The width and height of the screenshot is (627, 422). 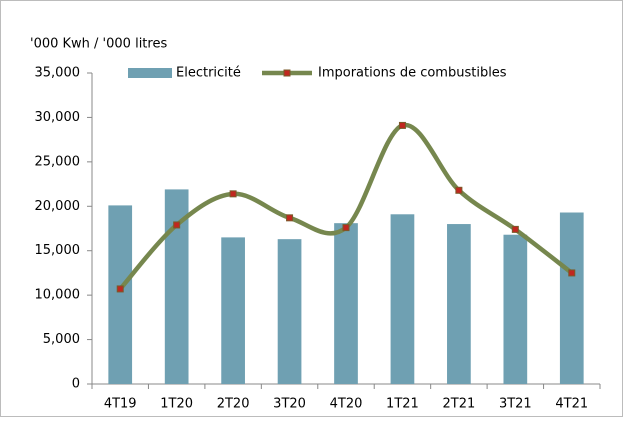 What do you see at coordinates (346, 404) in the screenshot?
I see `x-tick-label: 4T20` at bounding box center [346, 404].